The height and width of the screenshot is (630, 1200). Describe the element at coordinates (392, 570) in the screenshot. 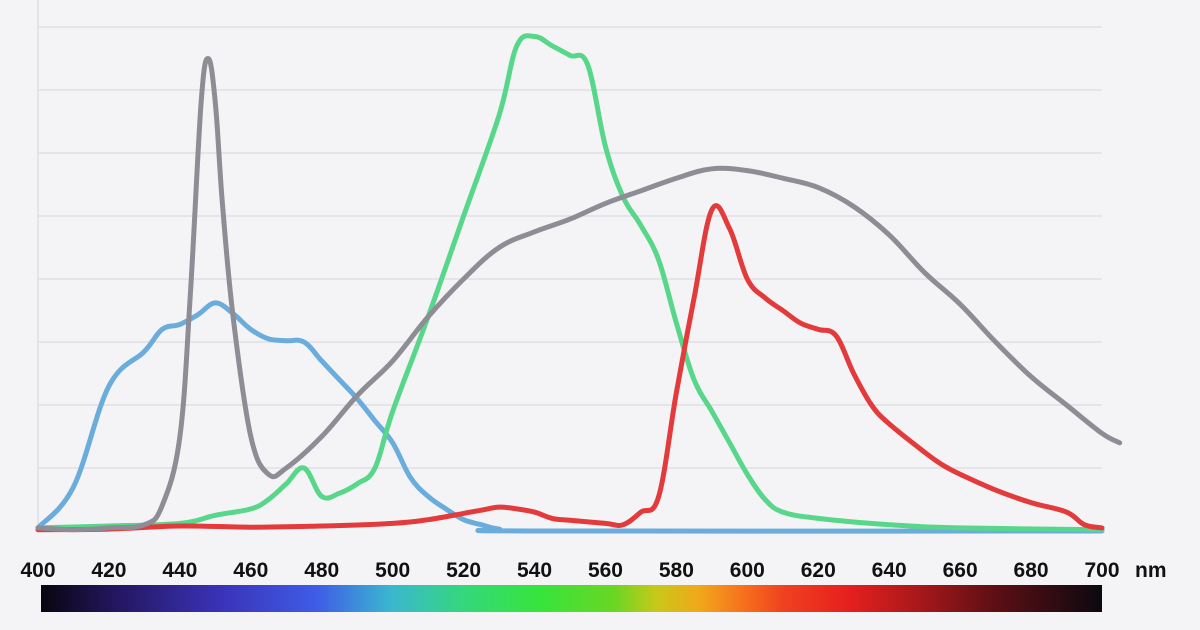

I see `x-tick-label-500: 500` at that location.